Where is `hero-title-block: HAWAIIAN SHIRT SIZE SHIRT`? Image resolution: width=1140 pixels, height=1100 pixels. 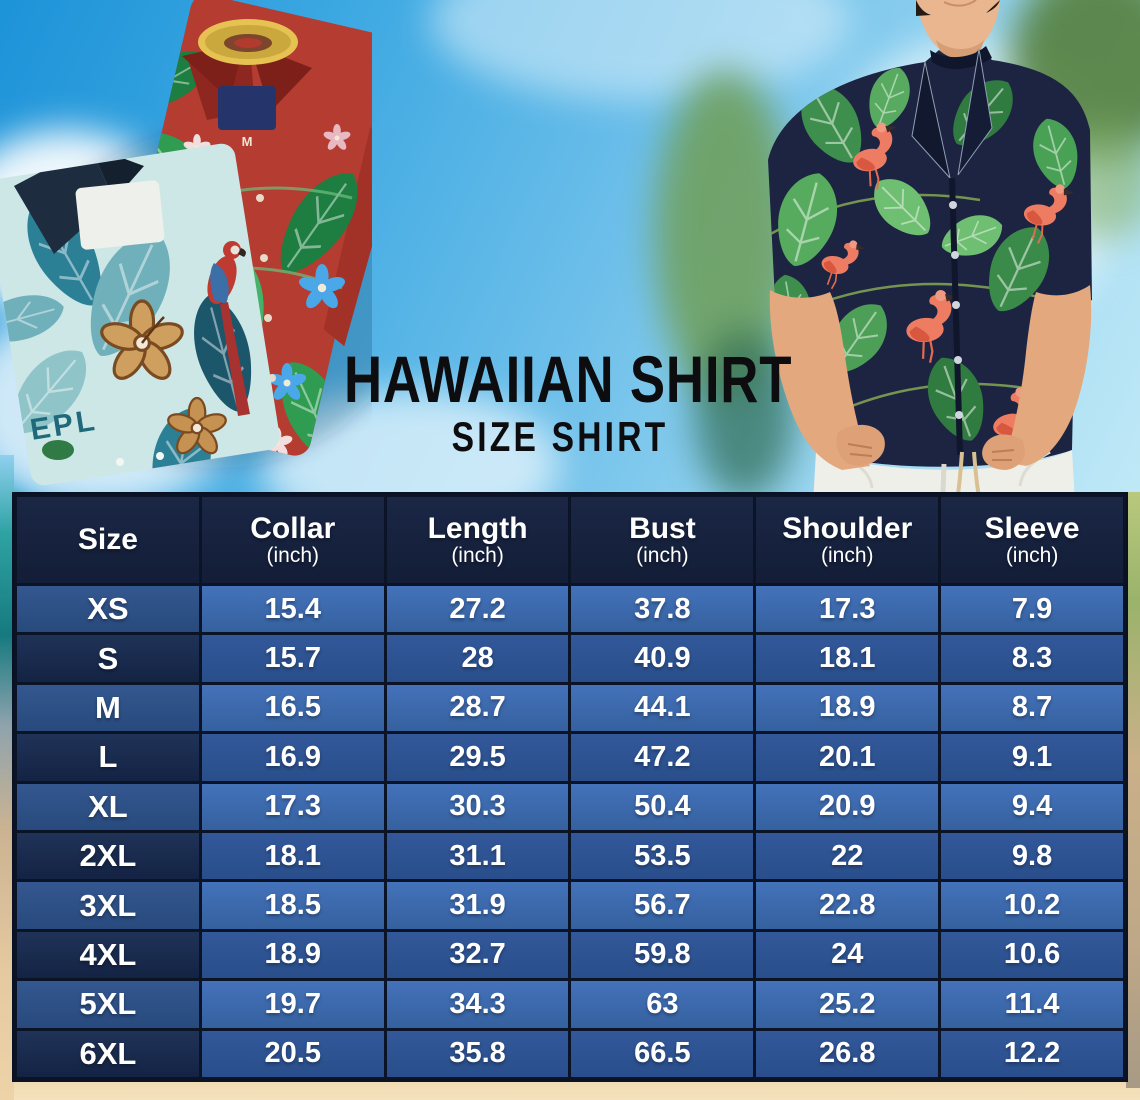 hero-title-block: HAWAIIAN SHIRT SIZE SHIRT is located at coordinates (560, 402).